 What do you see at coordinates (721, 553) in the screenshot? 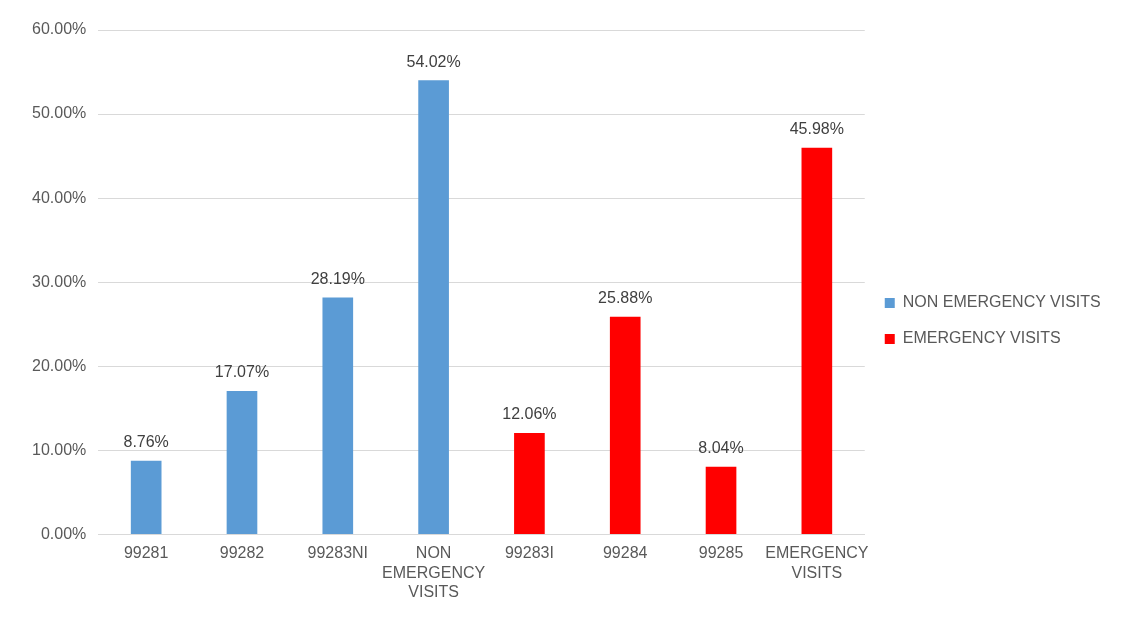
I see `x-tick-label: 99285` at bounding box center [721, 553].